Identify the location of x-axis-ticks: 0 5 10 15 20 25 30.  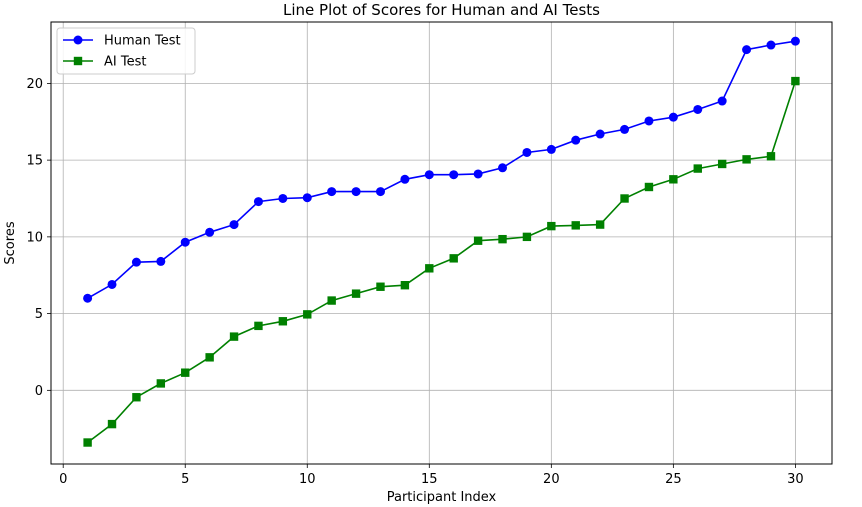
(431, 475).